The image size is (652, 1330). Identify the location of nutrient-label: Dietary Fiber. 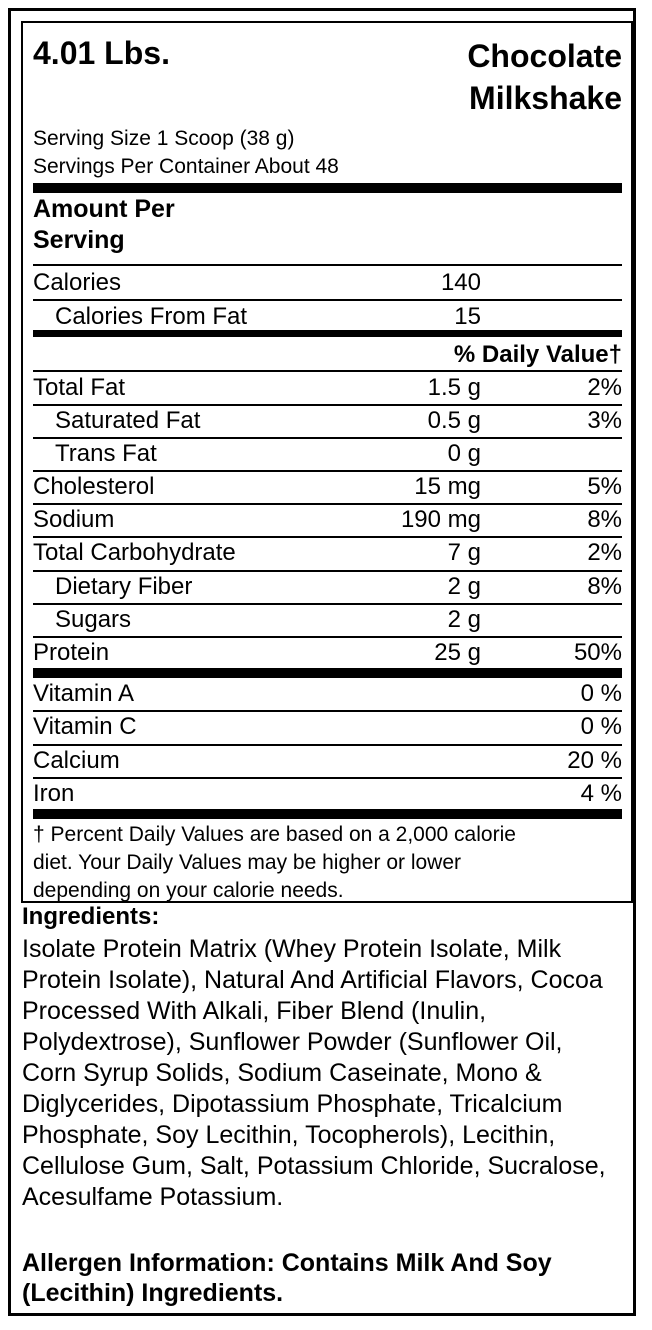
(124, 586).